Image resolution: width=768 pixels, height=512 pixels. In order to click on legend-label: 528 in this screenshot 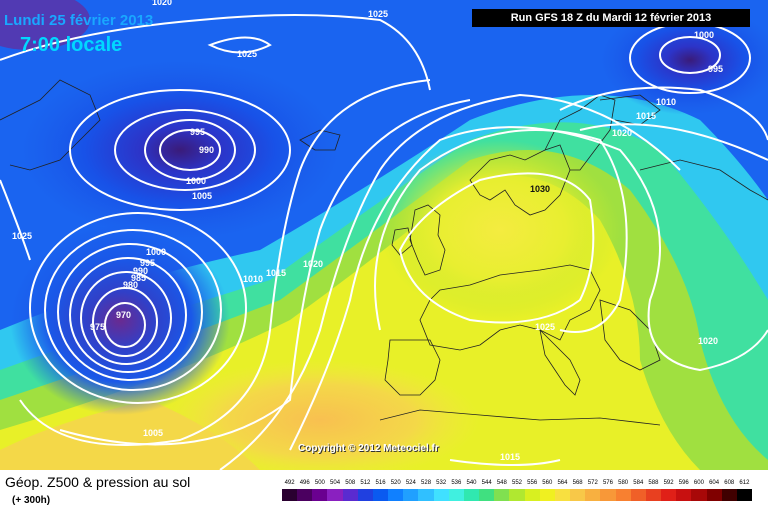, I will do `click(426, 483)`.